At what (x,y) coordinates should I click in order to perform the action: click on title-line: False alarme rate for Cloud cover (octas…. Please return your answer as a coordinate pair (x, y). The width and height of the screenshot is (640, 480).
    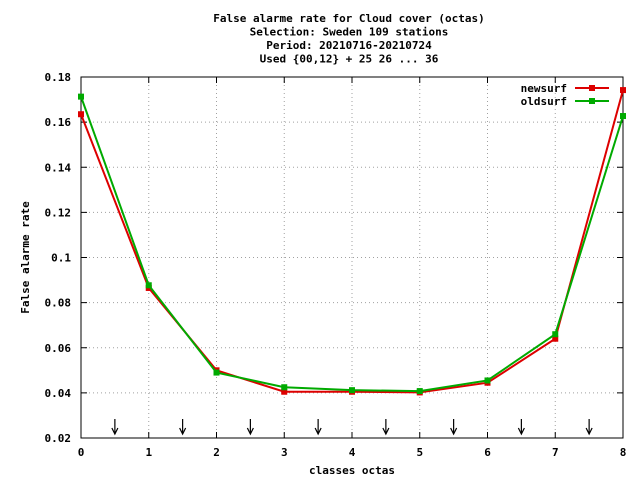
    Looking at the image, I should click on (349, 18).